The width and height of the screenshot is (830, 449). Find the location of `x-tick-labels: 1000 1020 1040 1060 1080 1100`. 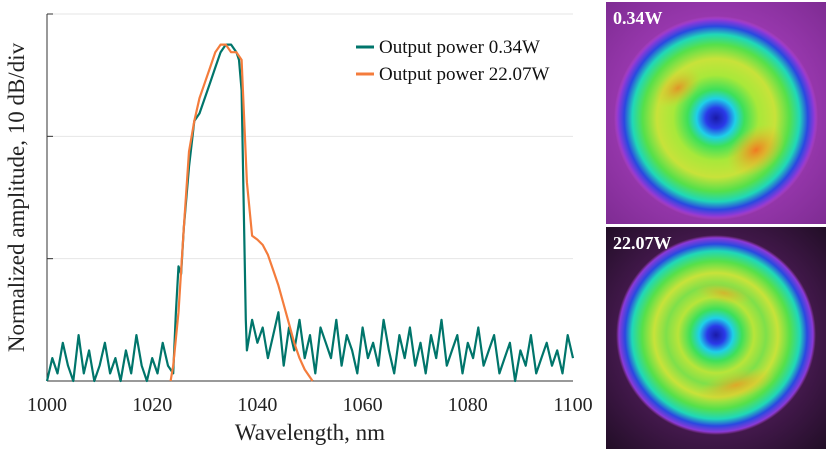

x-tick-labels: 1000 1020 1040 1060 1080 1100 is located at coordinates (310, 405).